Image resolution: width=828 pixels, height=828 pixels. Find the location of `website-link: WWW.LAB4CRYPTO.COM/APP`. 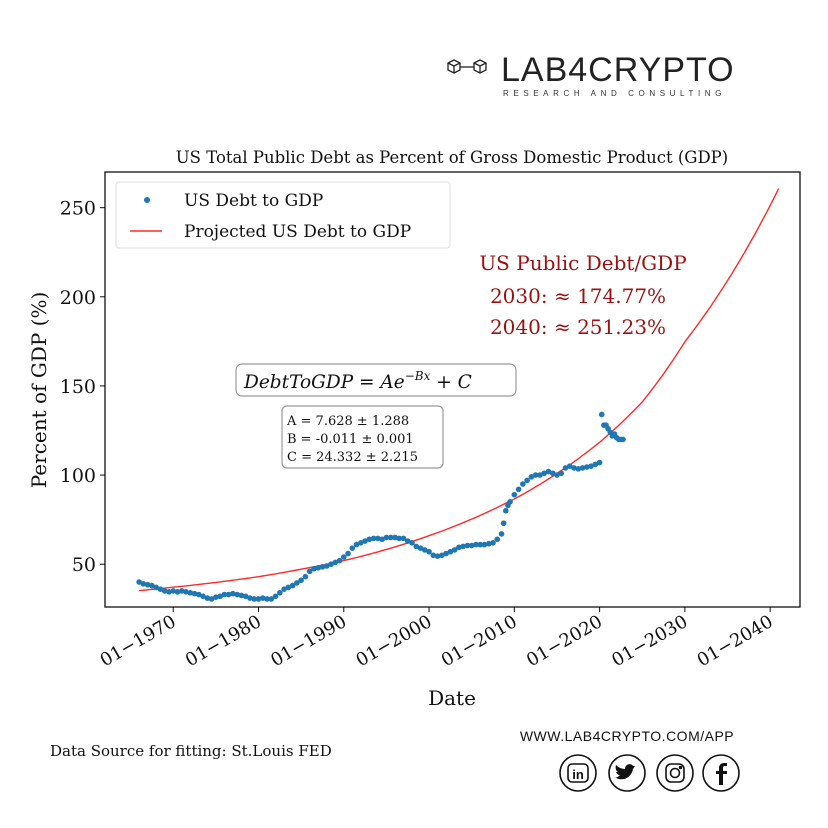

website-link: WWW.LAB4CRYPTO.COM/APP is located at coordinates (627, 736).